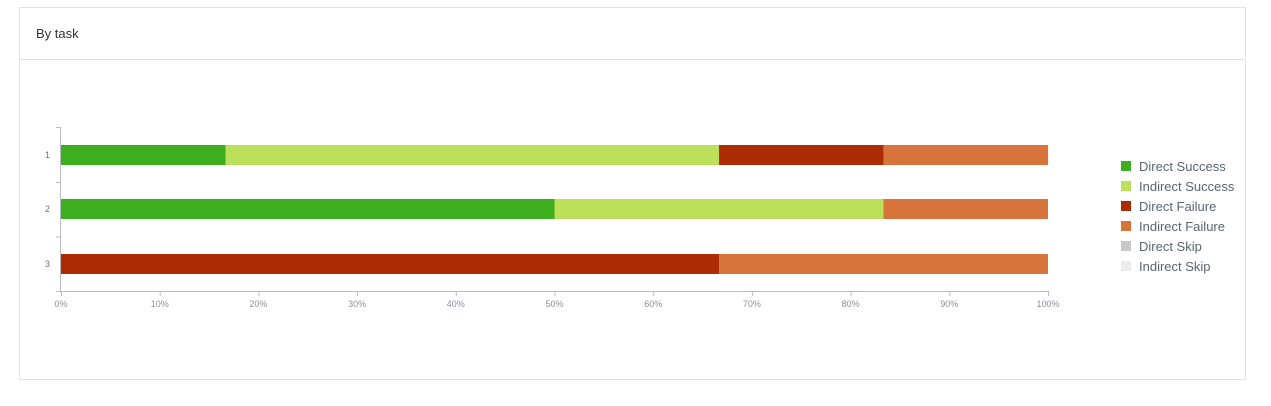 The height and width of the screenshot is (406, 1271). I want to click on bar-task1-indirect-failure, so click(966, 155).